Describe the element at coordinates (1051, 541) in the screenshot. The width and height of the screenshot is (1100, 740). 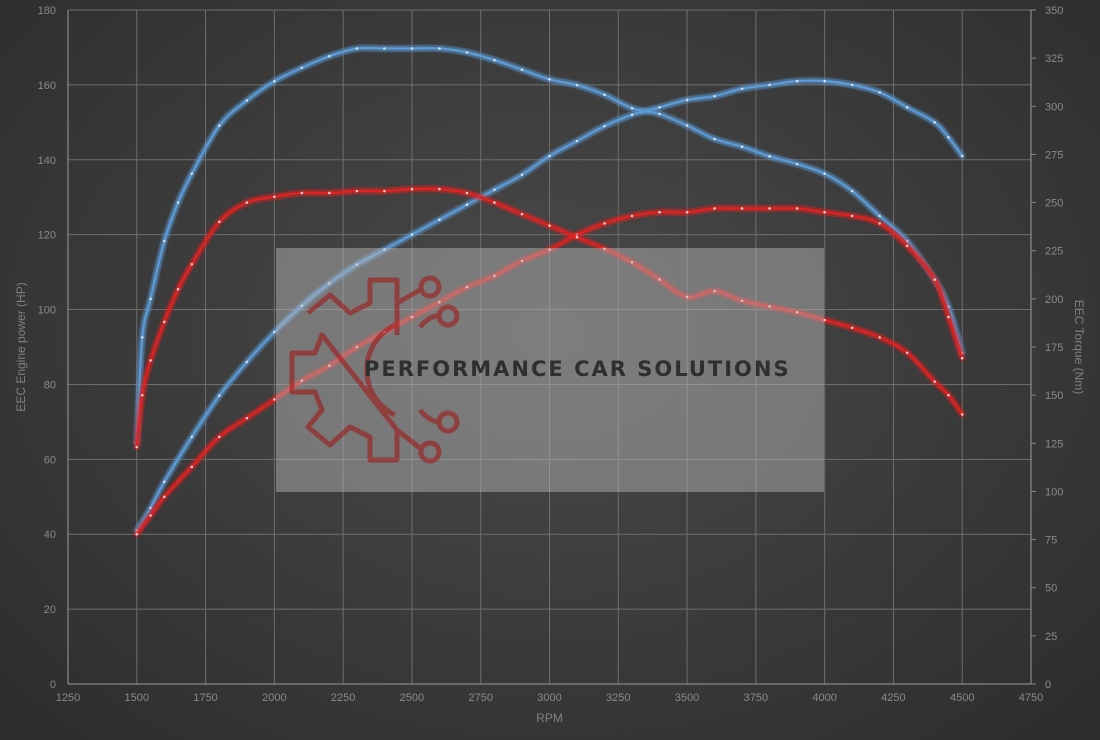
I see `y-right-tick-label: 75` at that location.